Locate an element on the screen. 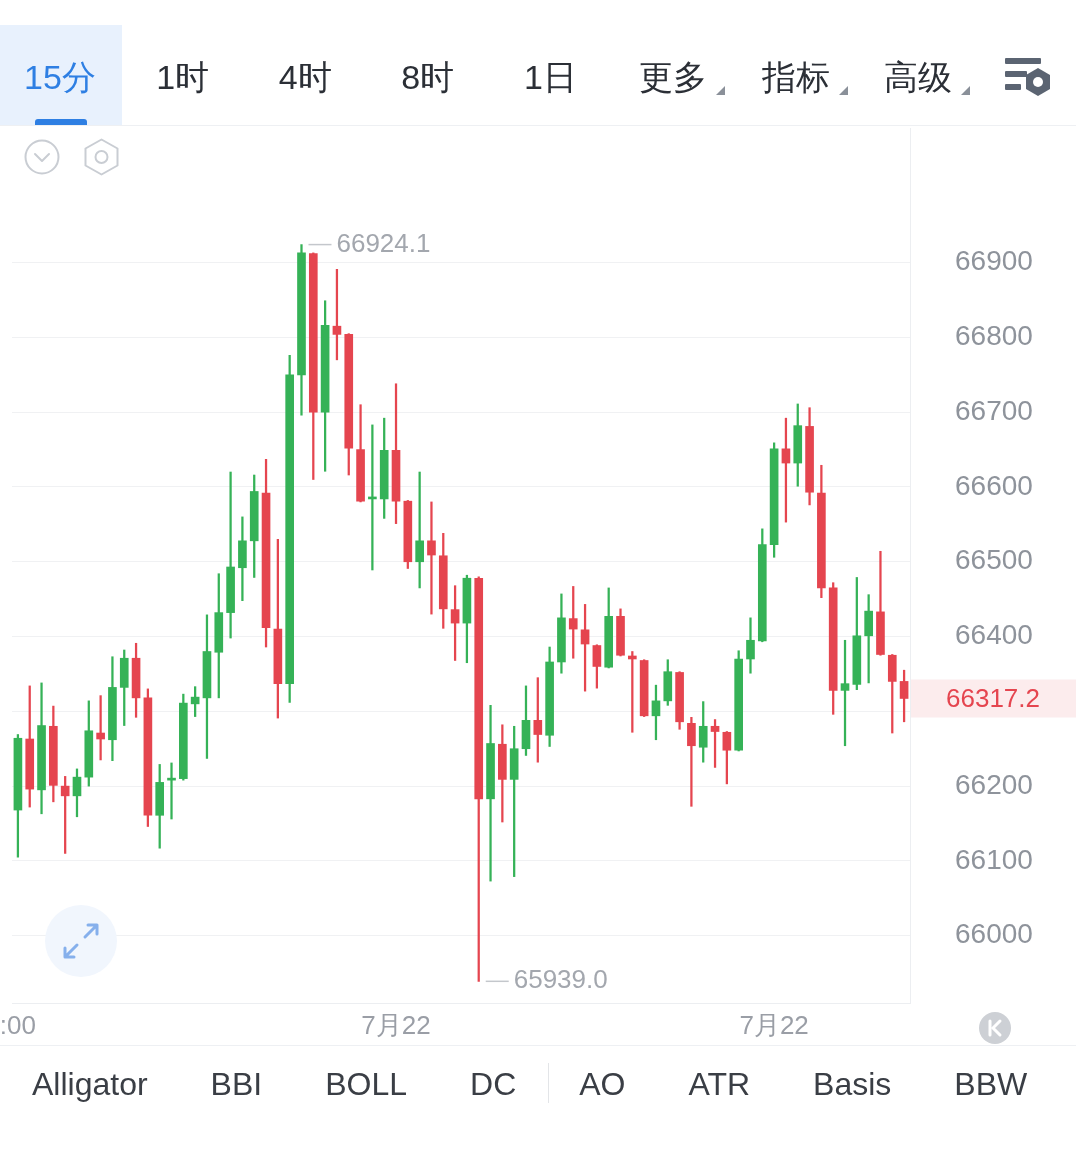 The image size is (1076, 1152). y-tick-label: 66000 is located at coordinates (994, 934).